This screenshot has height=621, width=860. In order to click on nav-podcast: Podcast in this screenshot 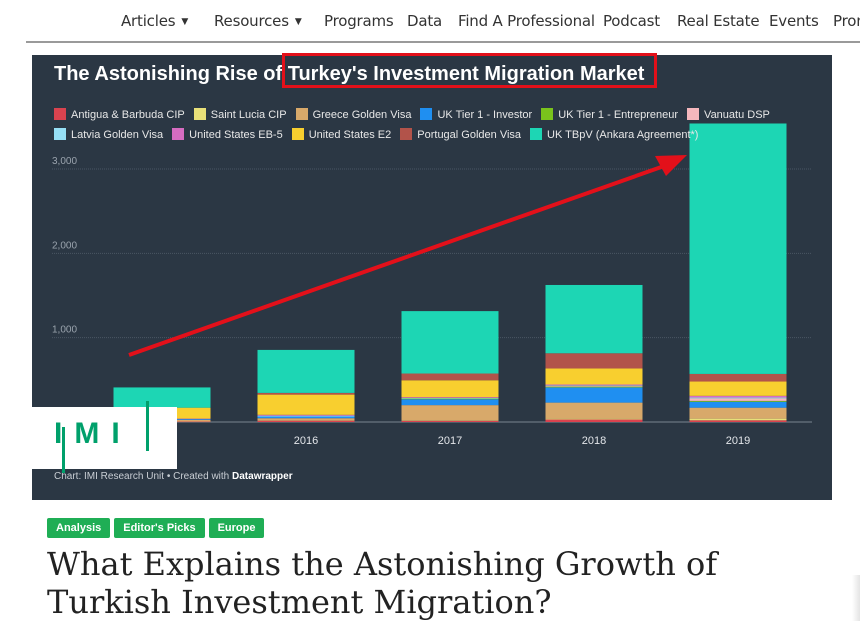, I will do `click(631, 21)`.